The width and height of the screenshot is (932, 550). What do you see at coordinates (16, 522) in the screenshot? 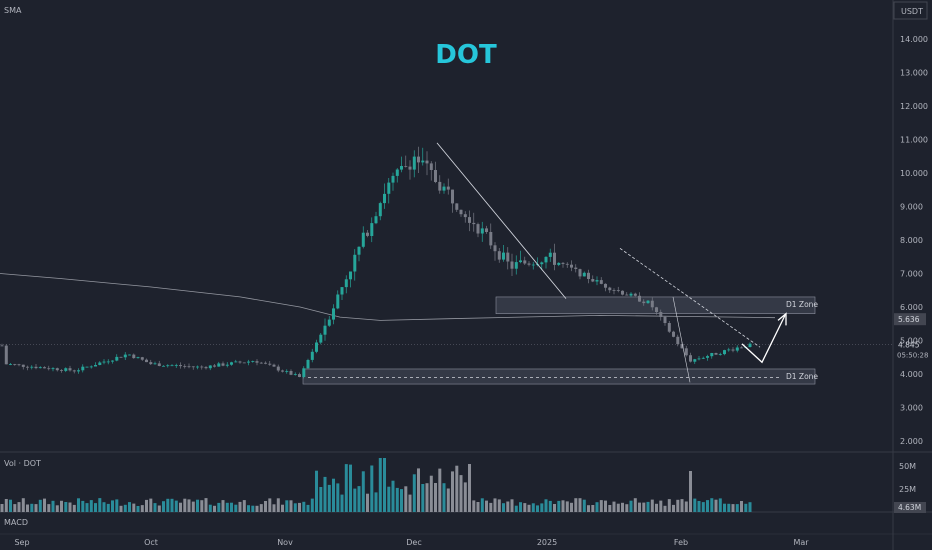
I see `macd-pane-label: MACD` at bounding box center [16, 522].